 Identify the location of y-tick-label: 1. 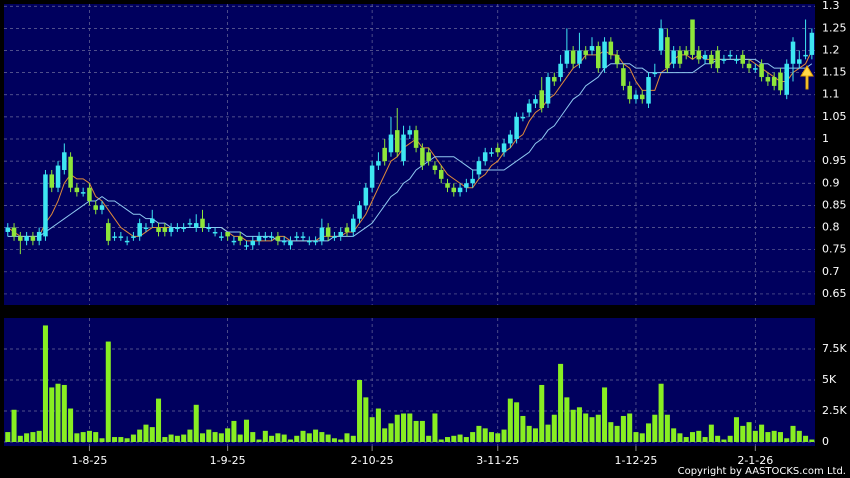
(825, 138).